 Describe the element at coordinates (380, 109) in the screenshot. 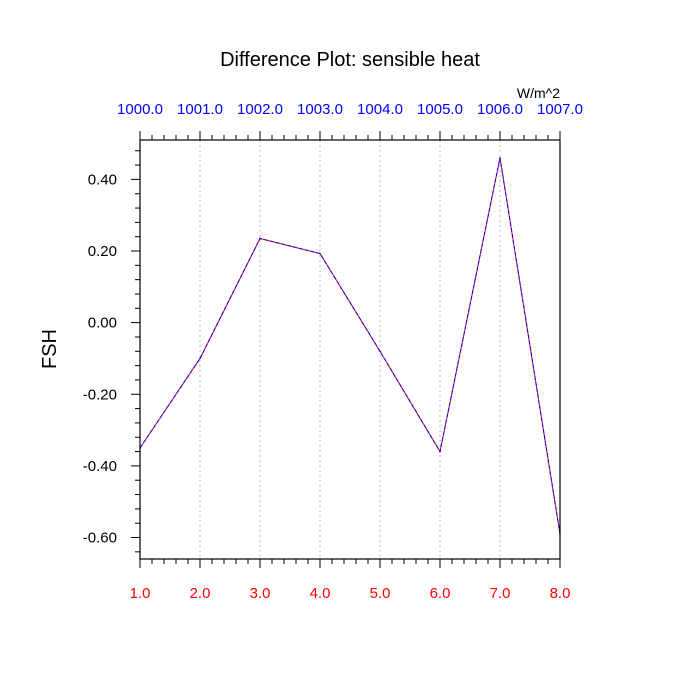

I see `x-tick-label-top: 1004.0` at that location.